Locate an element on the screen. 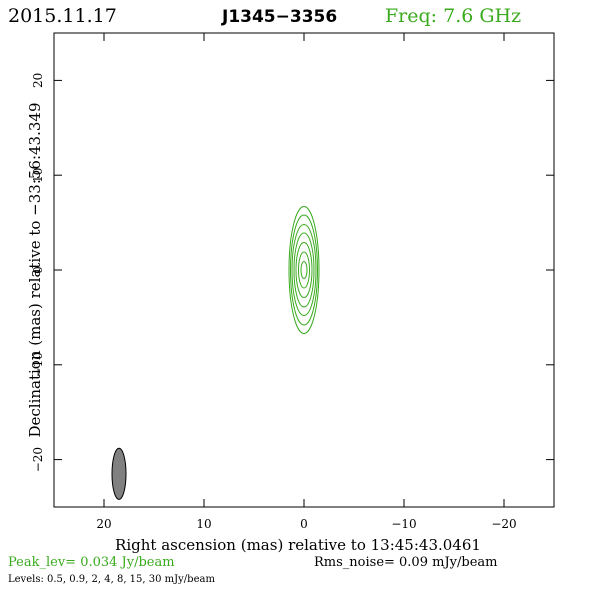 This screenshot has height=590, width=590. x-tick-label: 10 is located at coordinates (203, 524).